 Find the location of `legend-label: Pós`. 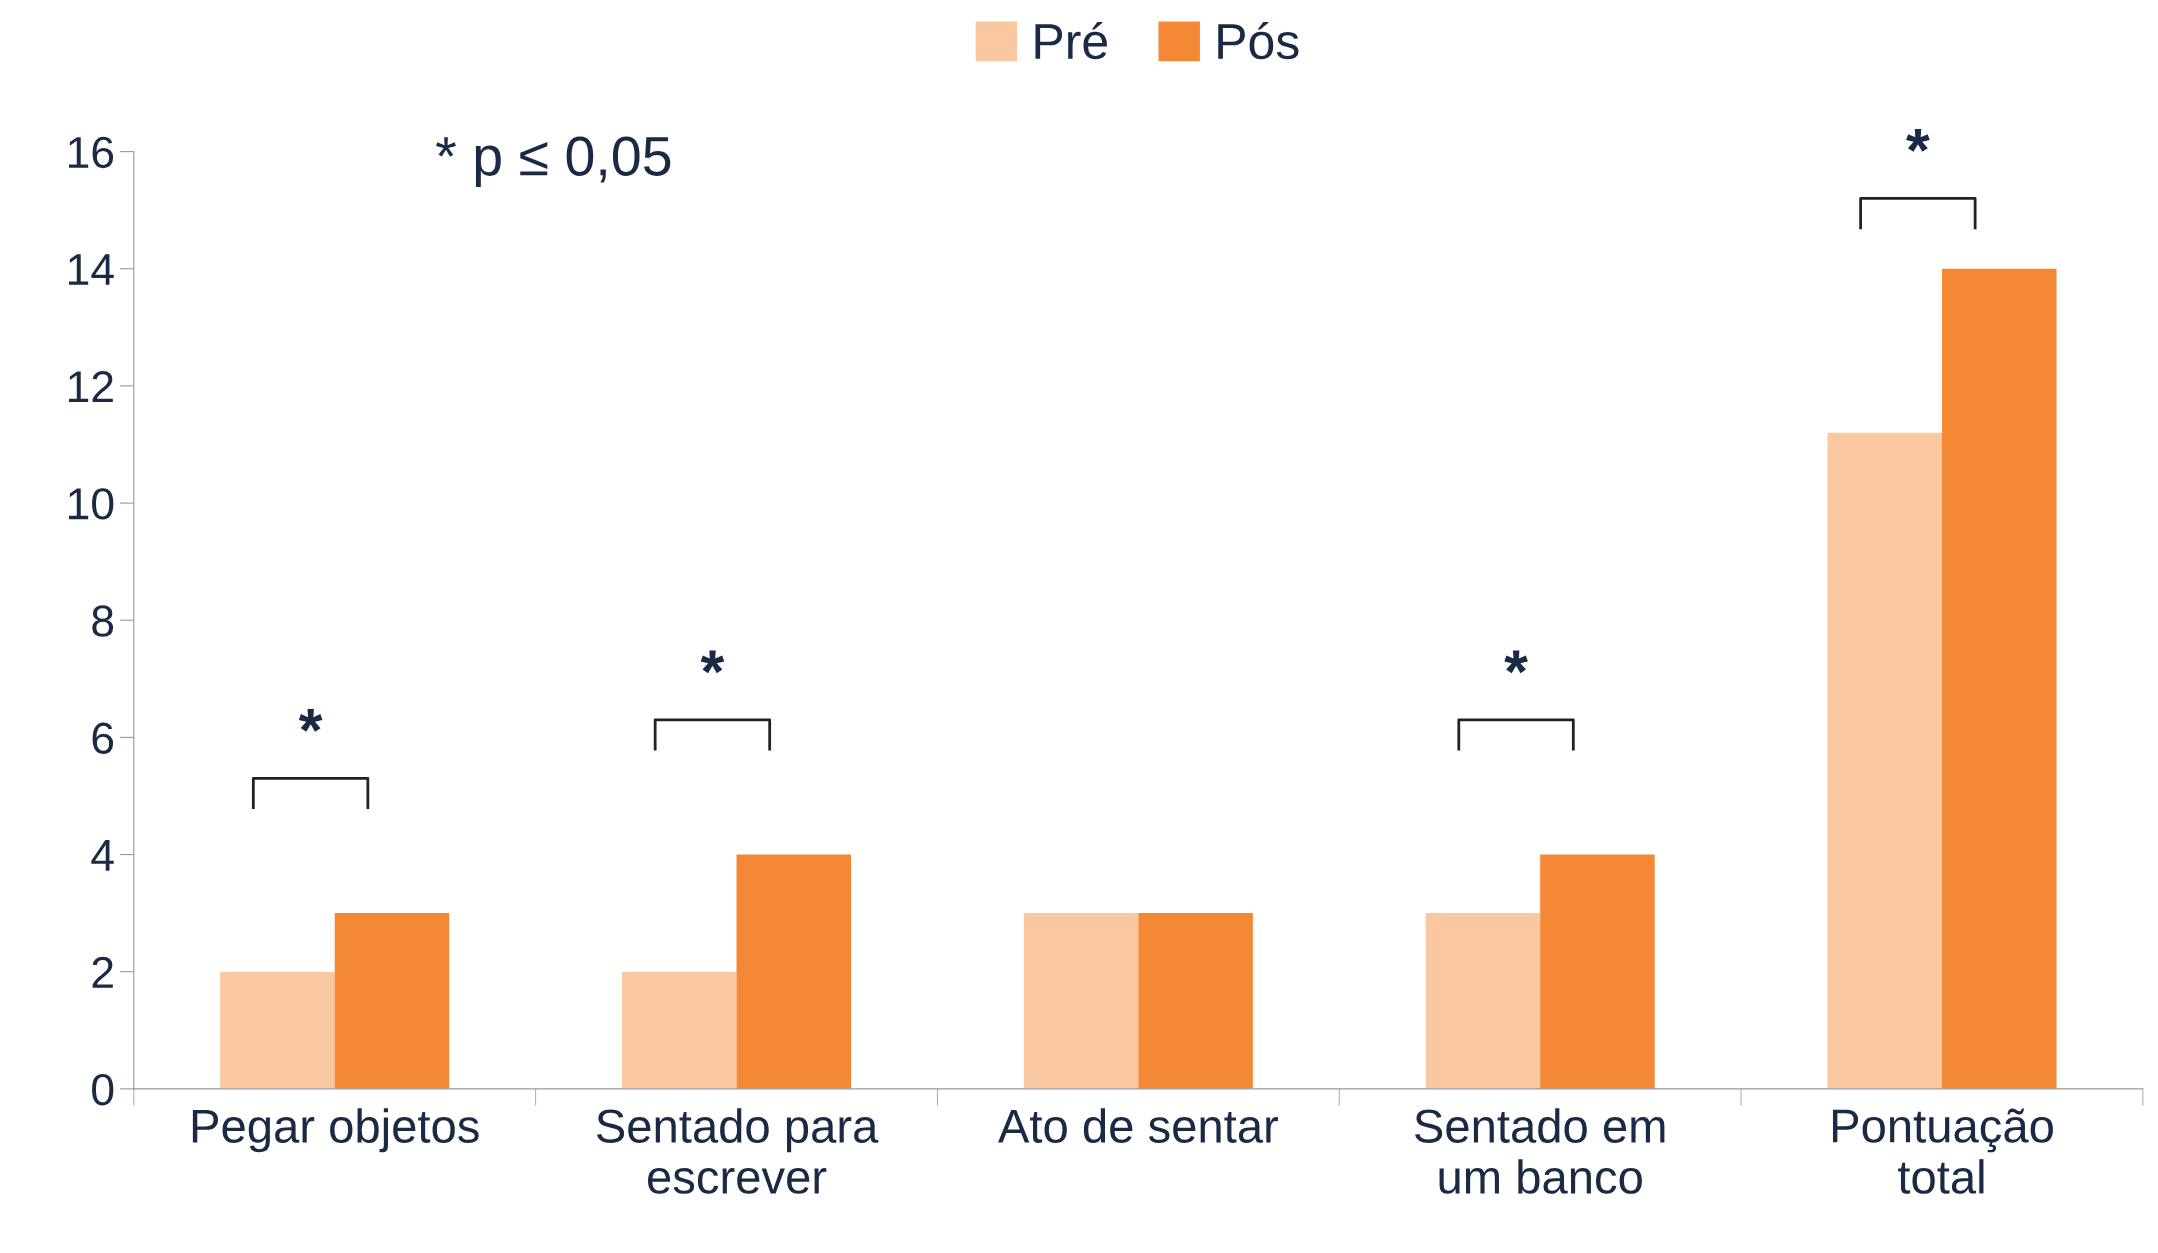

legend-label: Pós is located at coordinates (1258, 40).